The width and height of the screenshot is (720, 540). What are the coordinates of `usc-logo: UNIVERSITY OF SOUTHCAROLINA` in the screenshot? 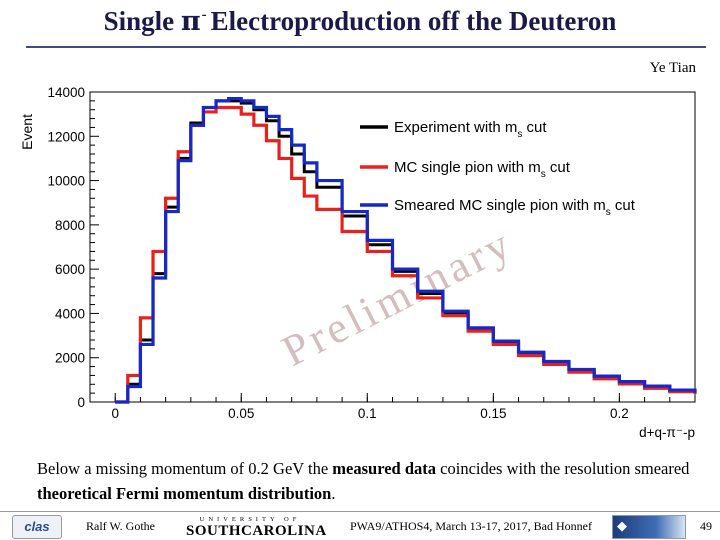 It's located at (256, 527).